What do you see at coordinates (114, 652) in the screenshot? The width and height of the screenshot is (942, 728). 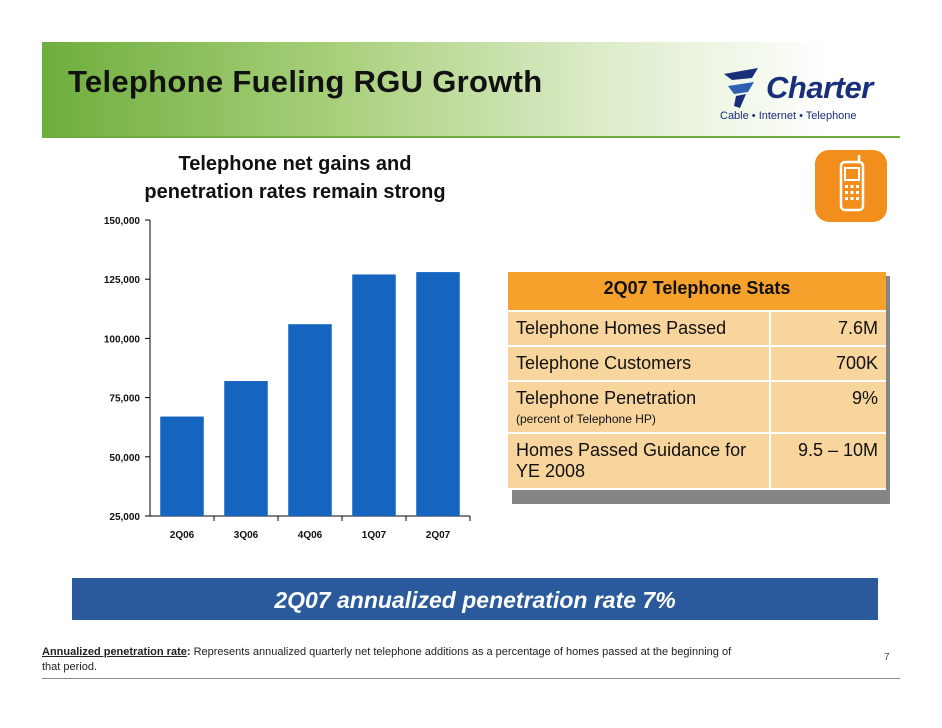 I see `footnote-term: Annualized penetration rate` at bounding box center [114, 652].